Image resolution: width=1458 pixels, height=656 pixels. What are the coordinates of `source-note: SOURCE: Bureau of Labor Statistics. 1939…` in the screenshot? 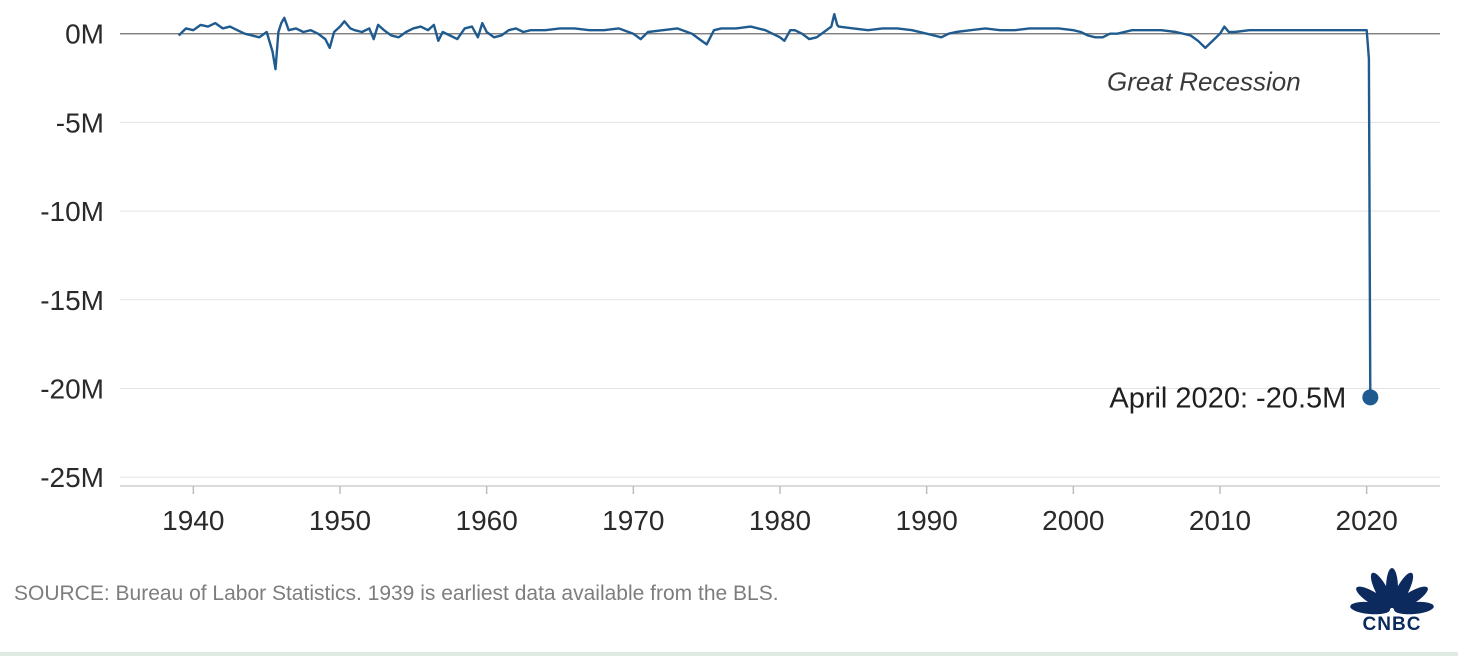 It's located at (396, 593).